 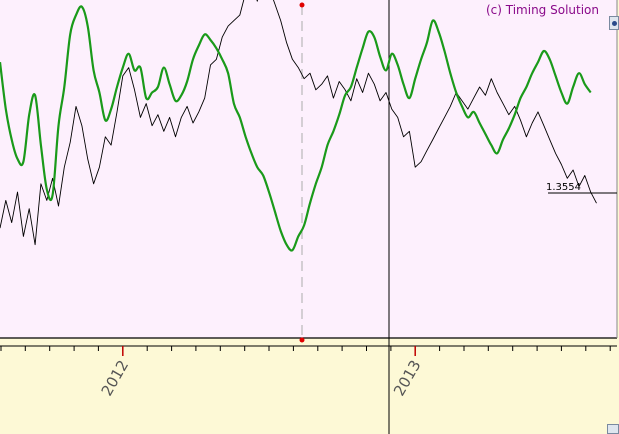 What do you see at coordinates (305, 351) in the screenshot?
I see `x-axis-ticks` at bounding box center [305, 351].